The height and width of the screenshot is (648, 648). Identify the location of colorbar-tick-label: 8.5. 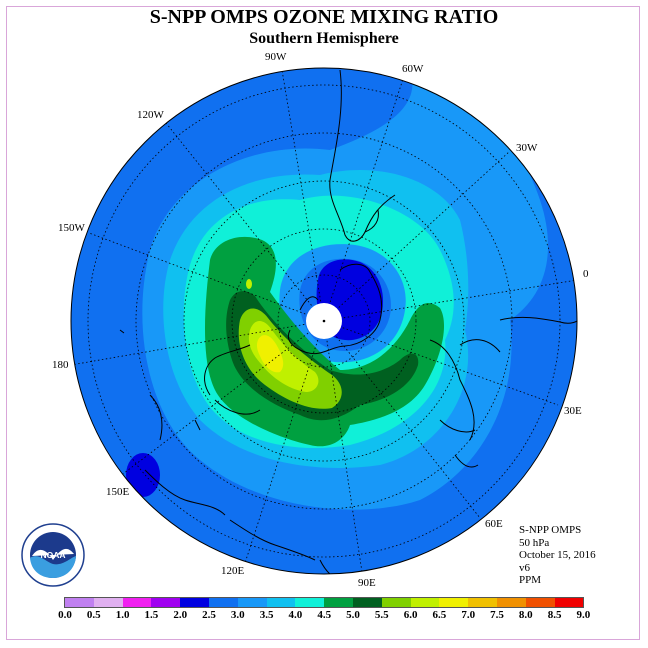
(554, 615).